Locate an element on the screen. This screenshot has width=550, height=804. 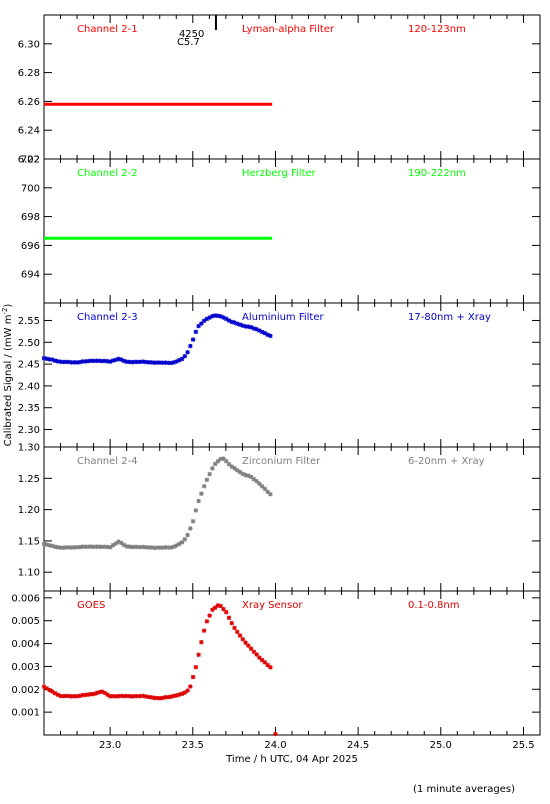
y-tick-label: 6.24 is located at coordinates (29, 131).